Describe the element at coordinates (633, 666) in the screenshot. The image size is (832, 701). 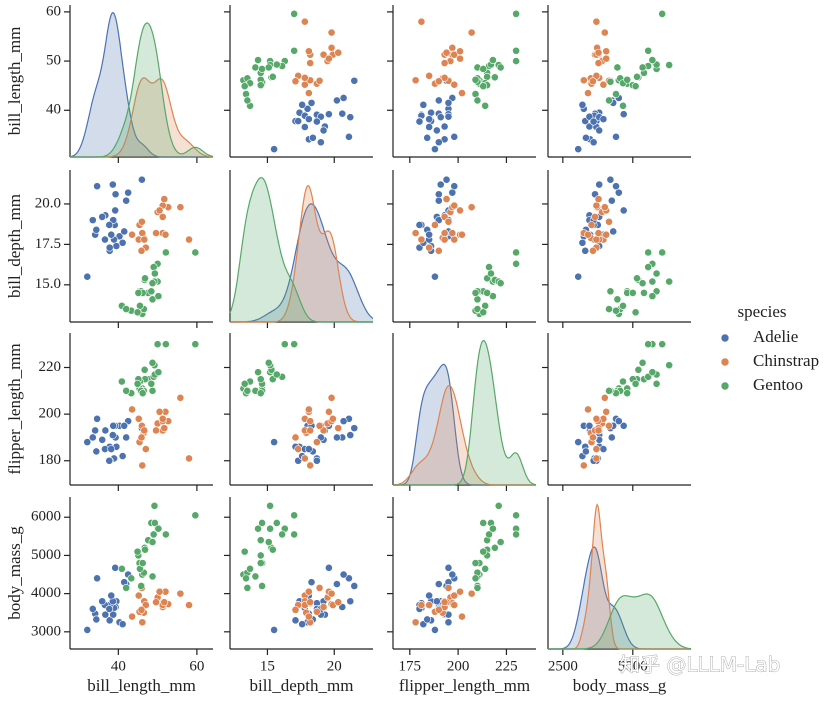
I see `x-tick-label: 5000` at that location.